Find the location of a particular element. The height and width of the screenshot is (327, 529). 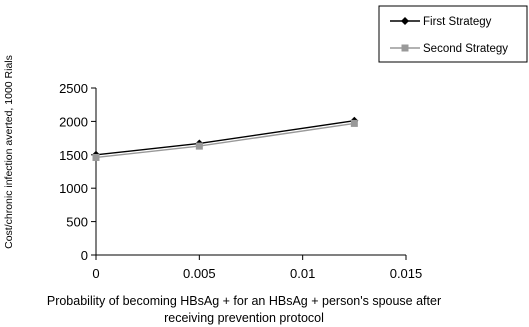

legend-entry-second-strategy: Second Strategy is located at coordinates (449, 49).